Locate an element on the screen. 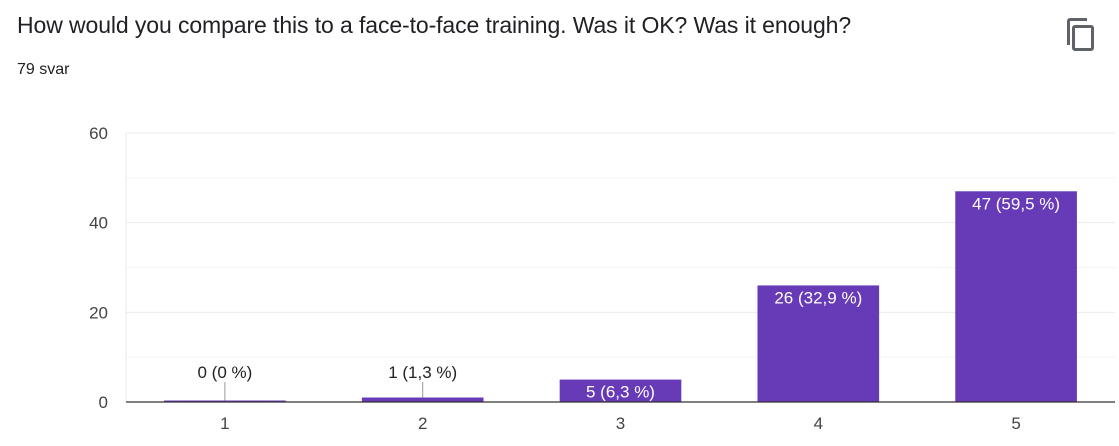  y-tick-label: 60 is located at coordinates (98, 133).